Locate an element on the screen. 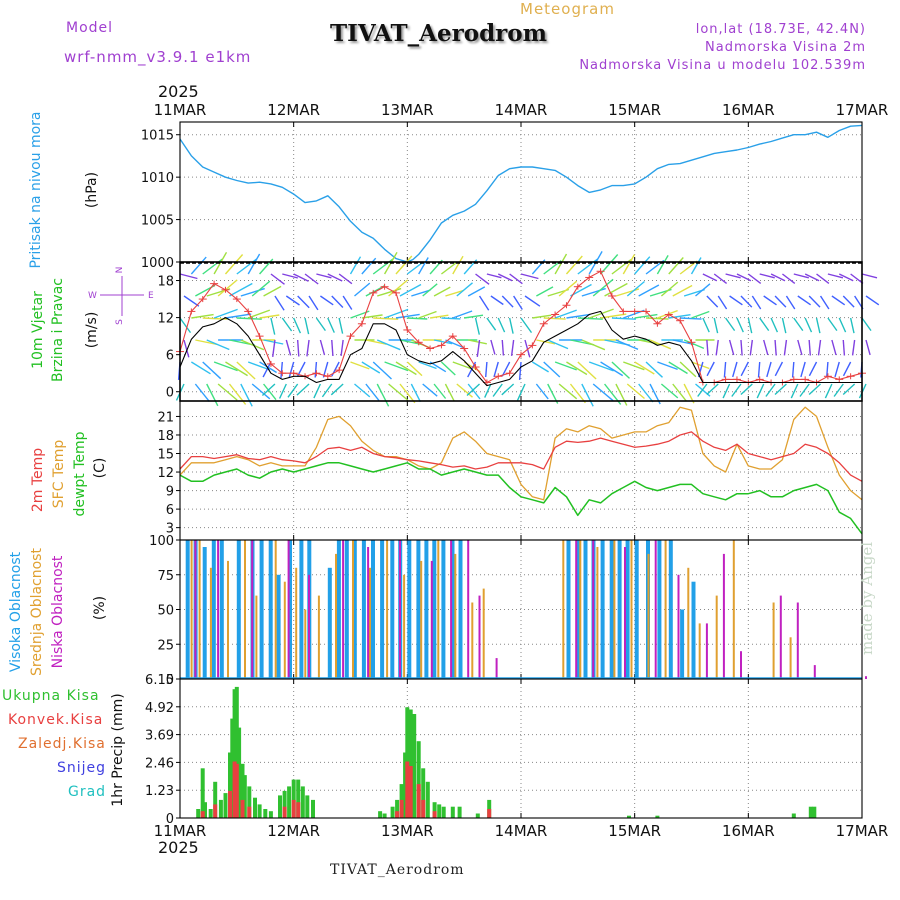 Image resolution: width=900 pixels, height=900 pixels. dewpoint-line is located at coordinates (521, 498).